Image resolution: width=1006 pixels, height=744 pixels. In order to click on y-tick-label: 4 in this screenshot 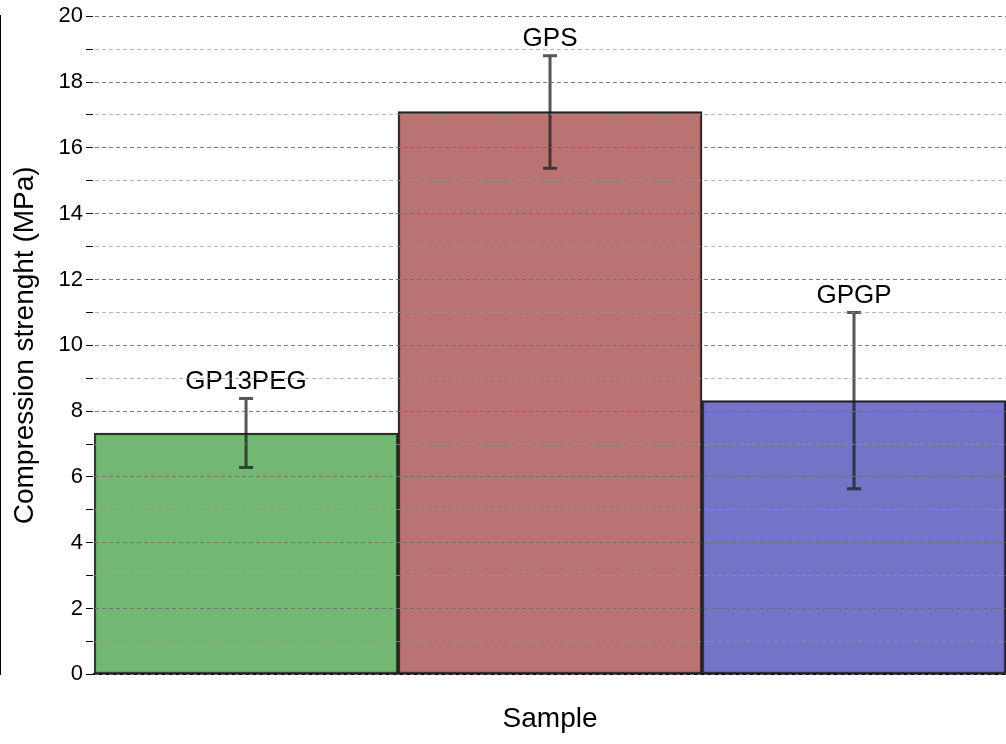, I will do `click(77, 541)`.